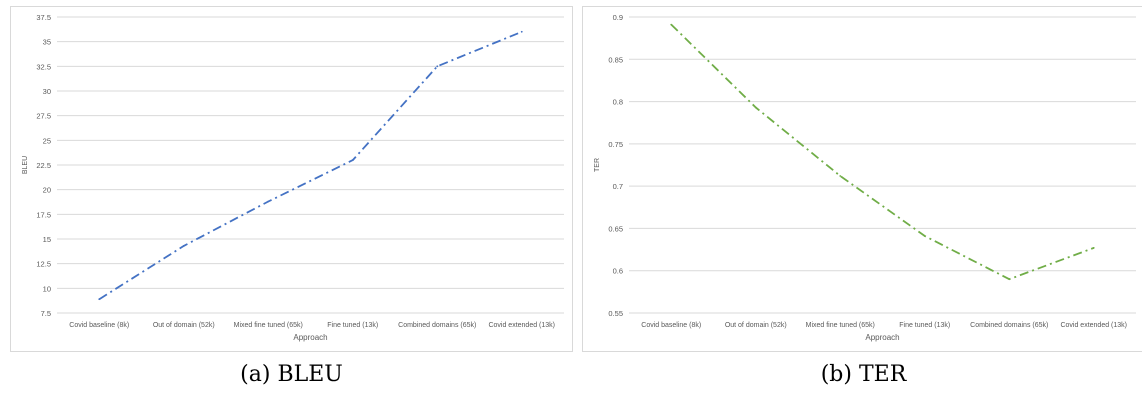 The width and height of the screenshot is (1142, 403). Describe the element at coordinates (47, 42) in the screenshot. I see `y-tick-label: 35` at that location.